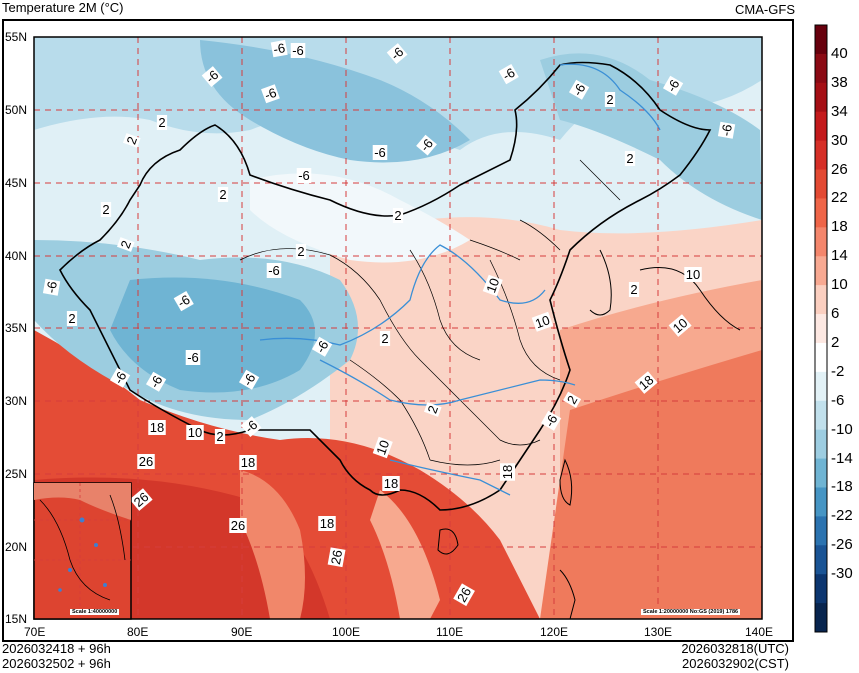  Describe the element at coordinates (16, 474) in the screenshot. I see `lat-label: 25N` at that location.